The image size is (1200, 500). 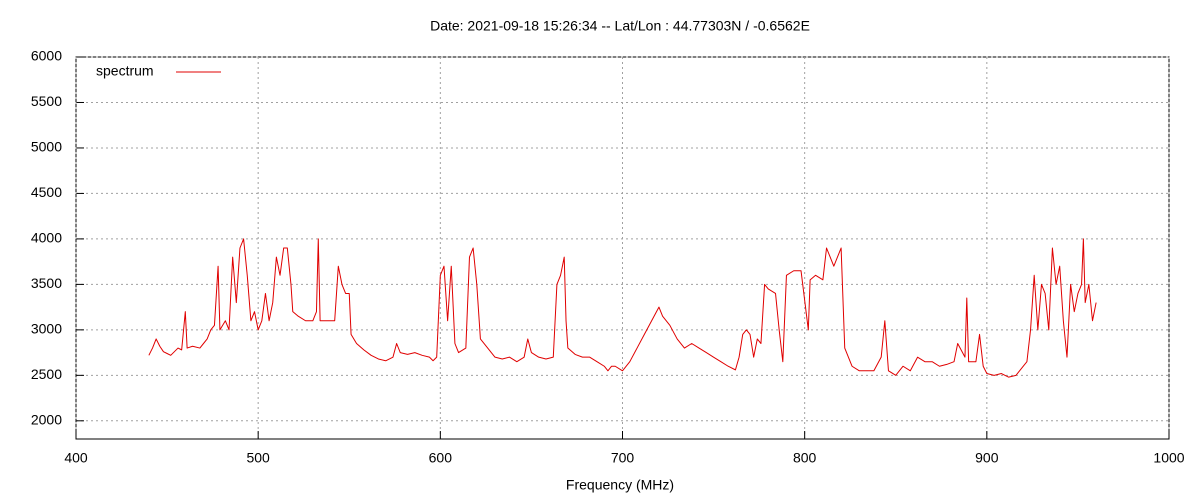 What do you see at coordinates (46, 192) in the screenshot?
I see `y-tick-label: 4500` at bounding box center [46, 192].